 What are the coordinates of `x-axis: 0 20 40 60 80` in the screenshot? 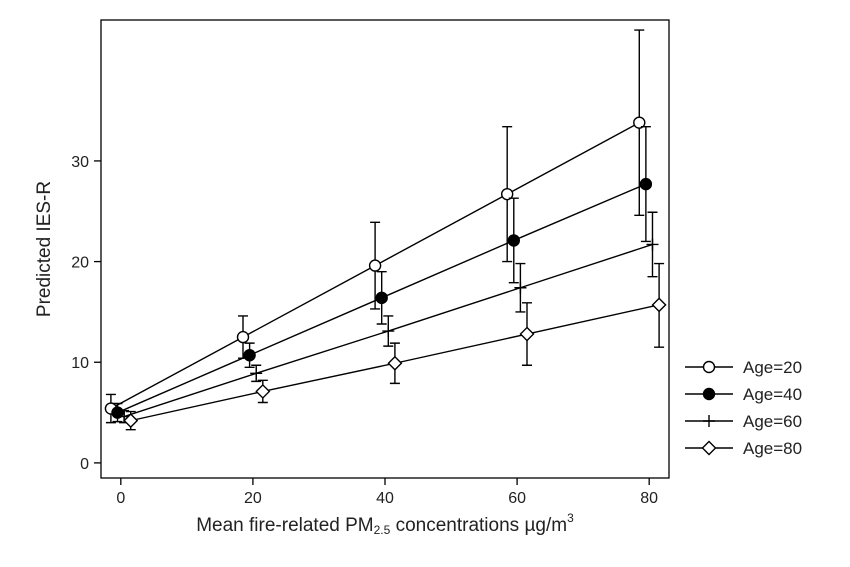 It's located at (387, 492).